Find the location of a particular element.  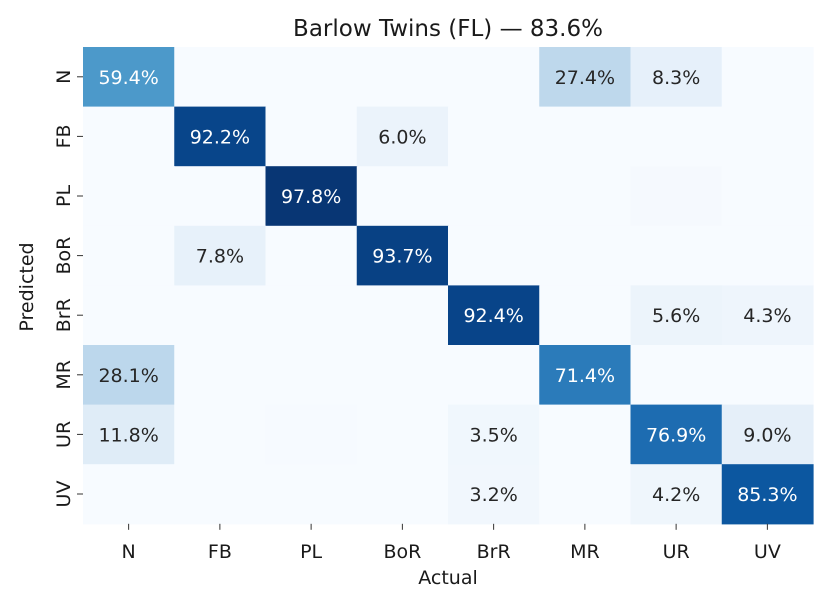

cell-value-MR-MR: 71.4% is located at coordinates (585, 376).